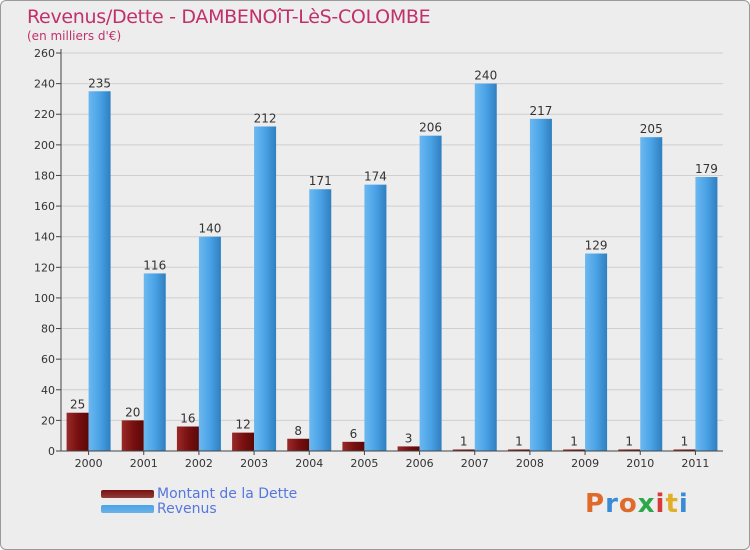 This screenshot has height=550, width=750. What do you see at coordinates (44, 267) in the screenshot?
I see `y-tick-label: 120` at bounding box center [44, 267].